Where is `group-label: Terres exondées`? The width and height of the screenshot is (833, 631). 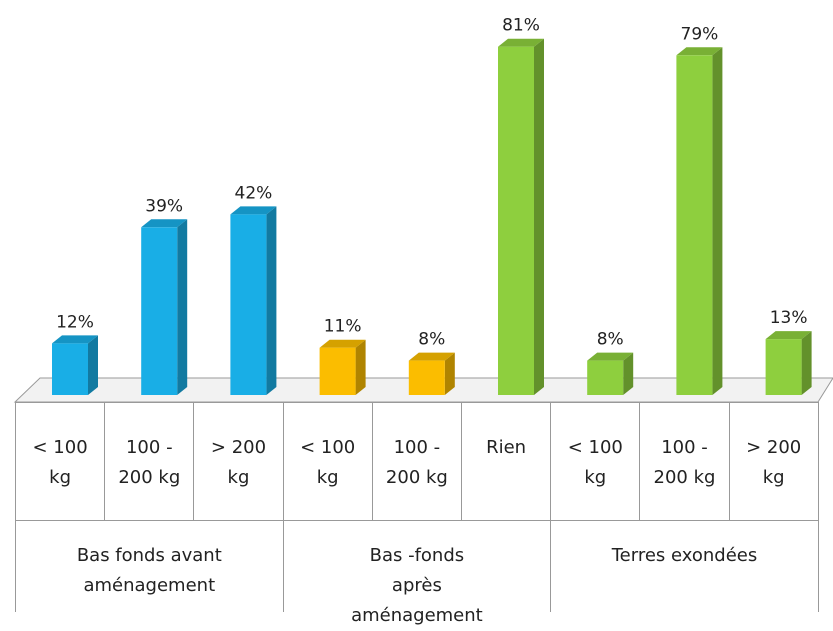
group-label: Terres exondées is located at coordinates (684, 566).